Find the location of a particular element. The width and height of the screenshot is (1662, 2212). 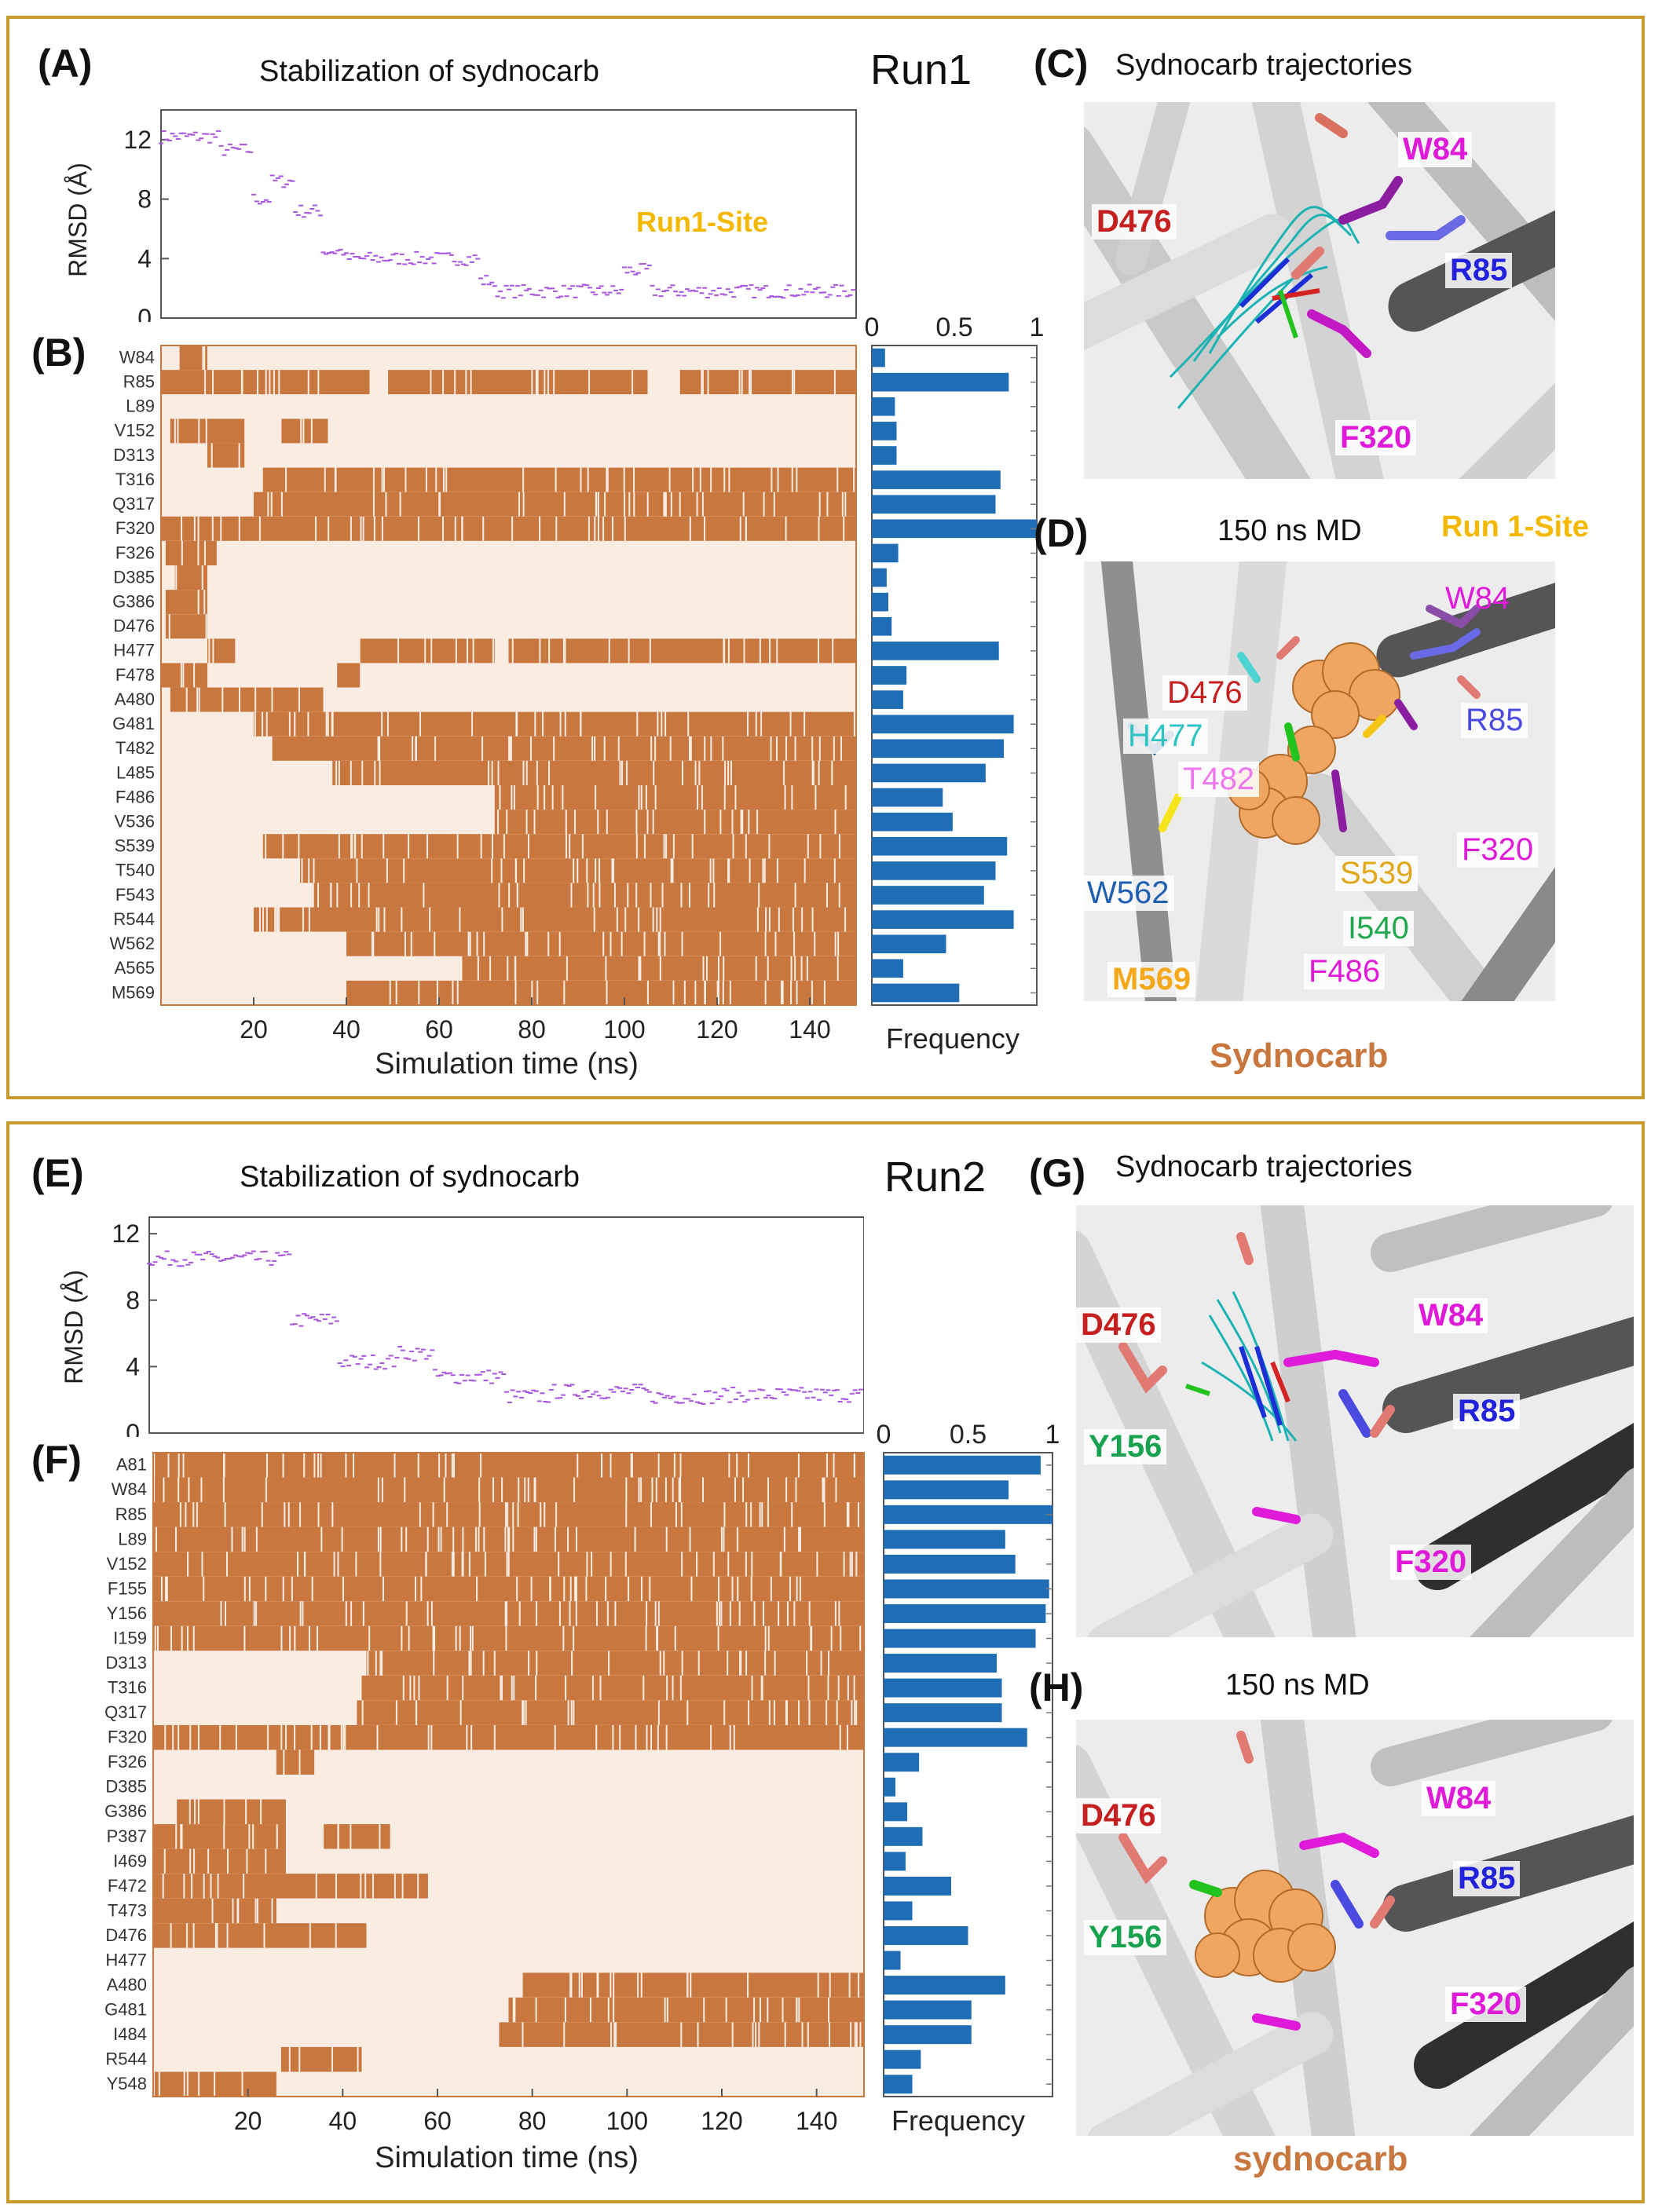

heatmap-xtick-label: 100 is located at coordinates (624, 1030).